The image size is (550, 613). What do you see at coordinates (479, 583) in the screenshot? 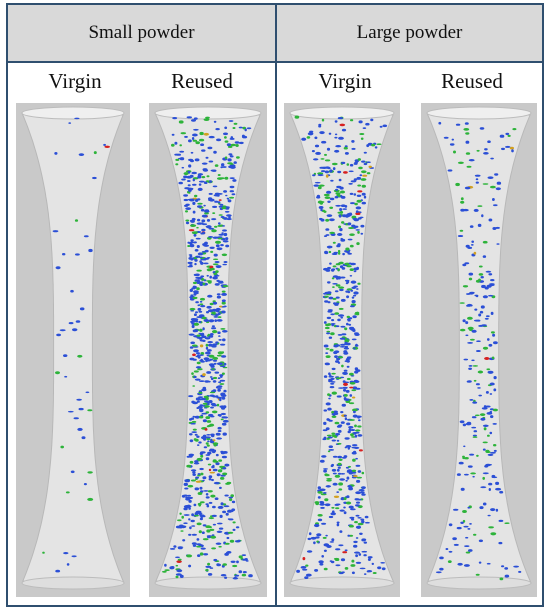
I see `specimen-bottom-face` at bounding box center [479, 583].